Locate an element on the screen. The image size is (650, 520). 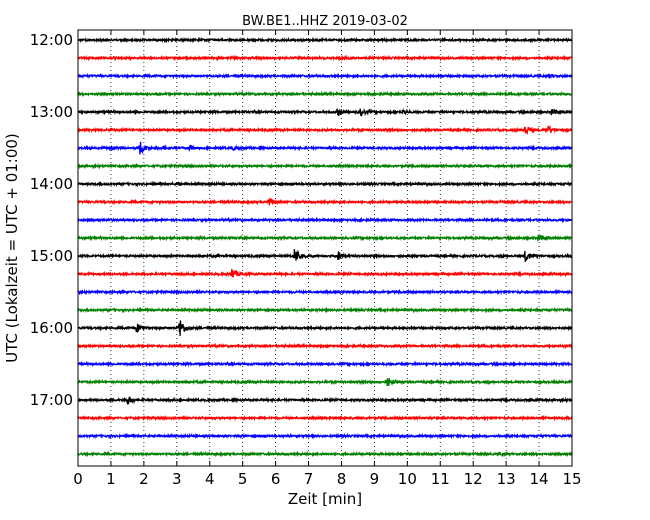
x-tick-label: 0 is located at coordinates (78, 479).